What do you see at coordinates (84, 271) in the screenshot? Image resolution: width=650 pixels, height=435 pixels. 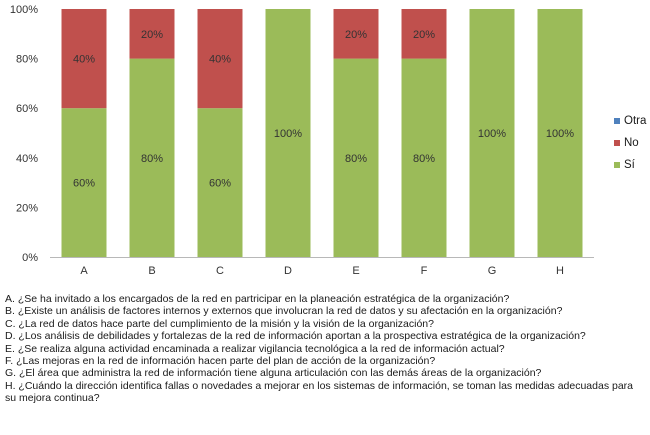 I see `x-tick-label-a: A` at bounding box center [84, 271].